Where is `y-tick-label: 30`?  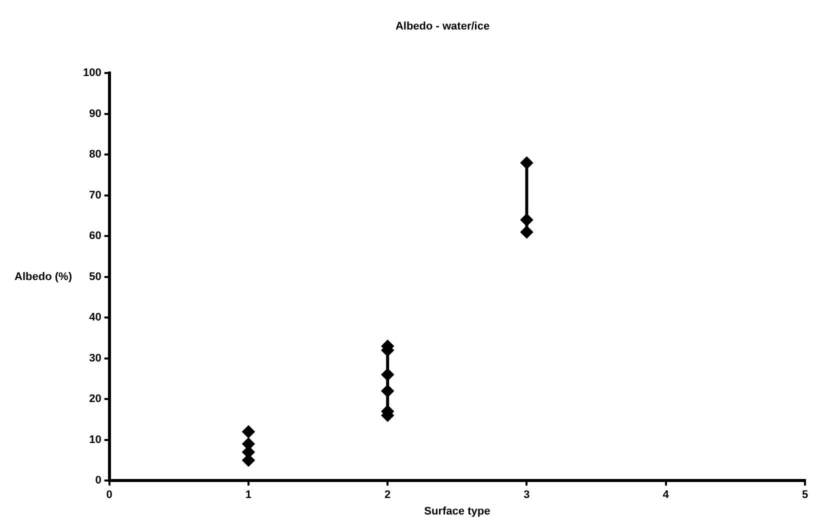
y-tick-label: 30 is located at coordinates (95, 358).